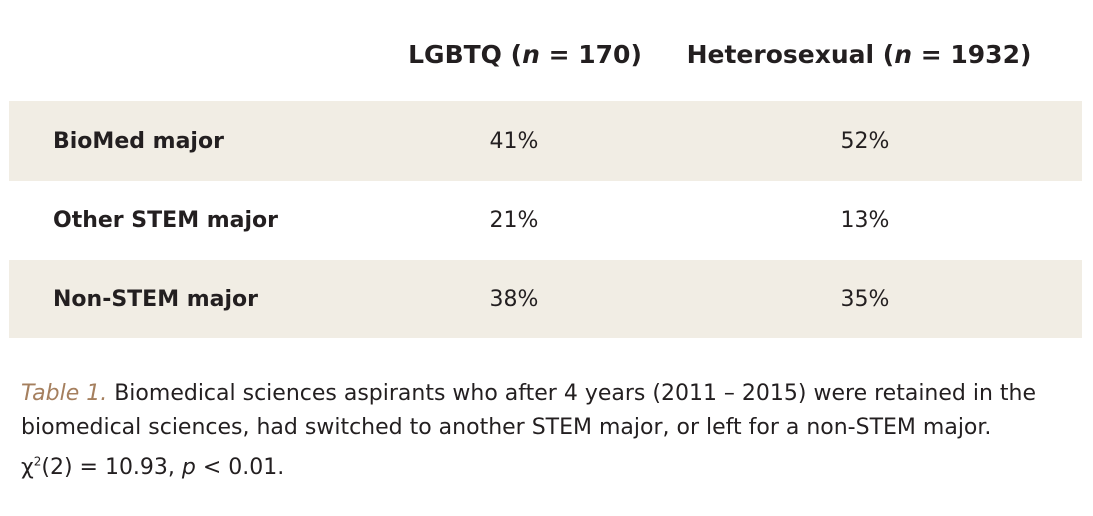 This screenshot has height=516, width=1093. Describe the element at coordinates (138, 141) in the screenshot. I see `row-label: BioMed major` at that location.